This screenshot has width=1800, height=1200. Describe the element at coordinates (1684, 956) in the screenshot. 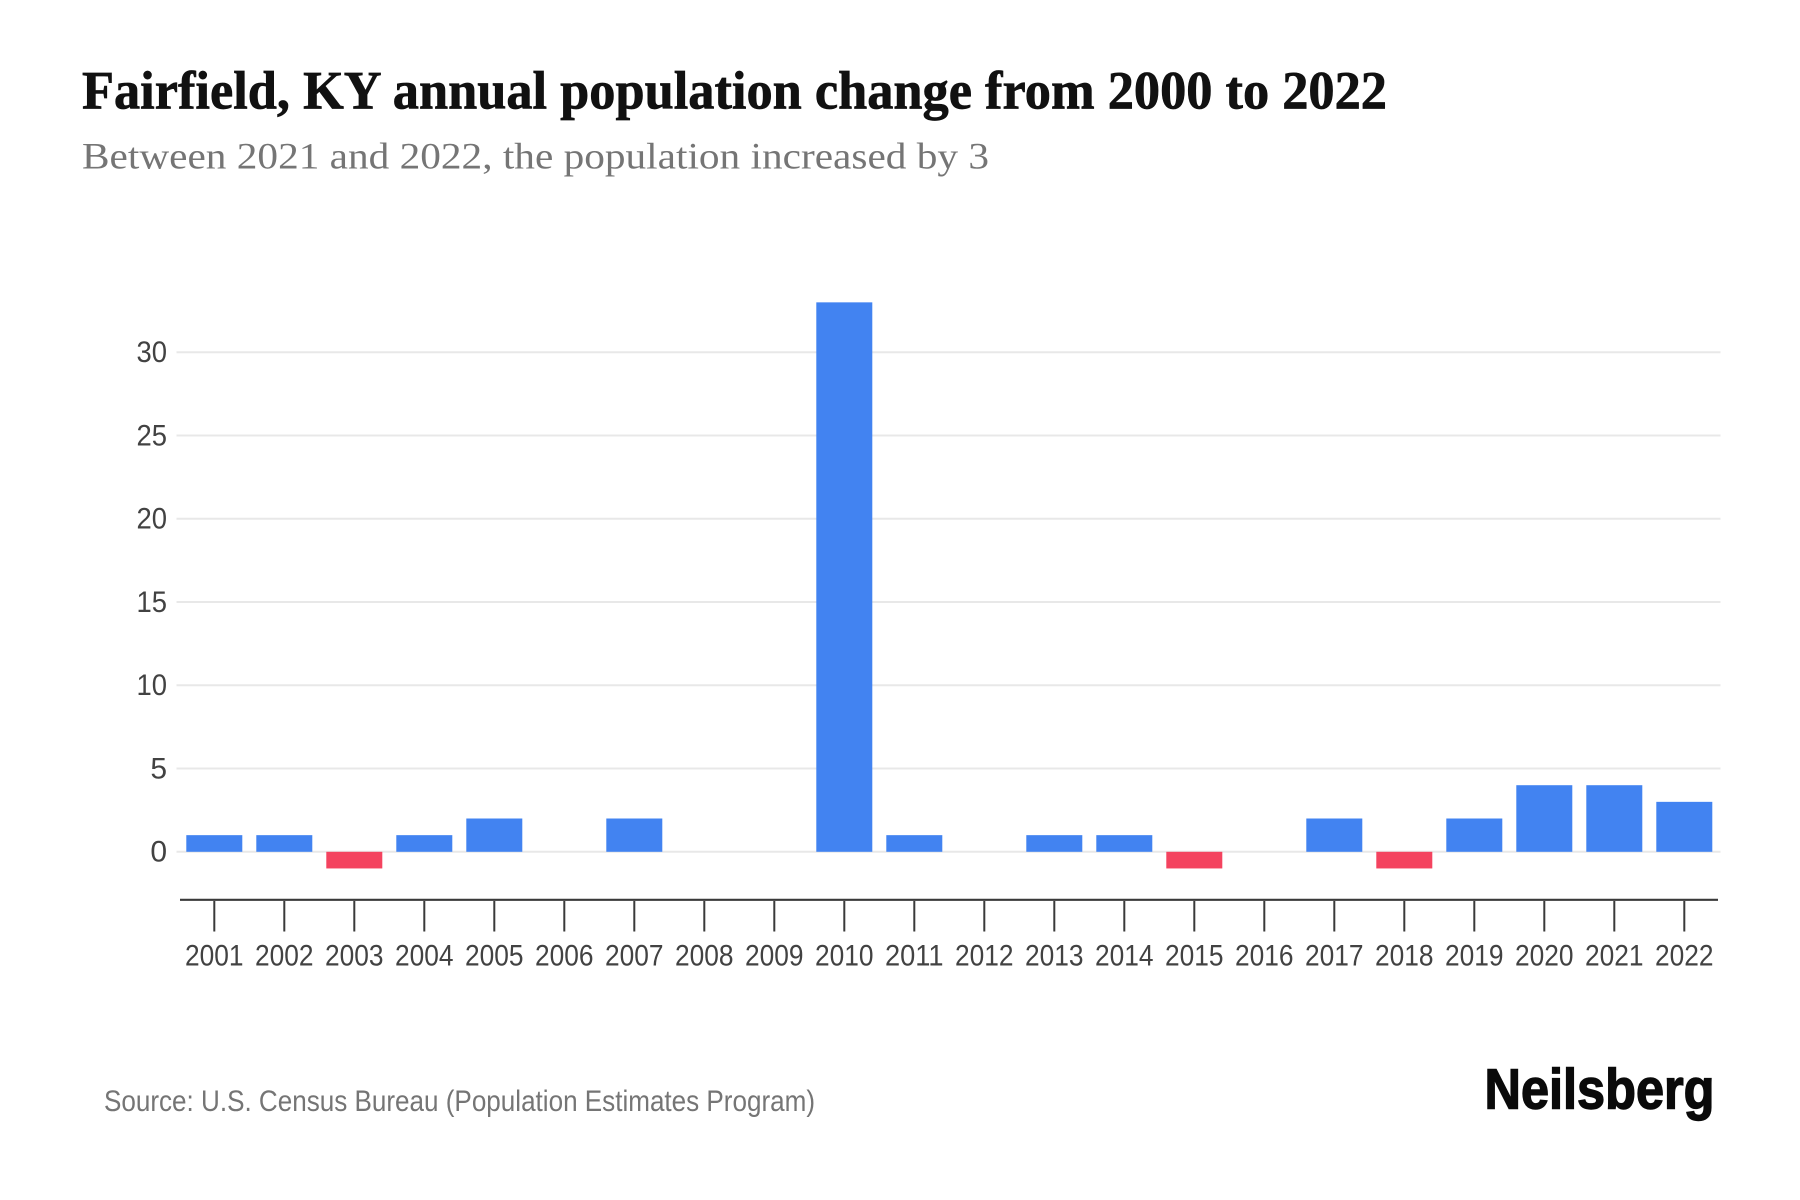

I see `svg-text: 2022` at that location.